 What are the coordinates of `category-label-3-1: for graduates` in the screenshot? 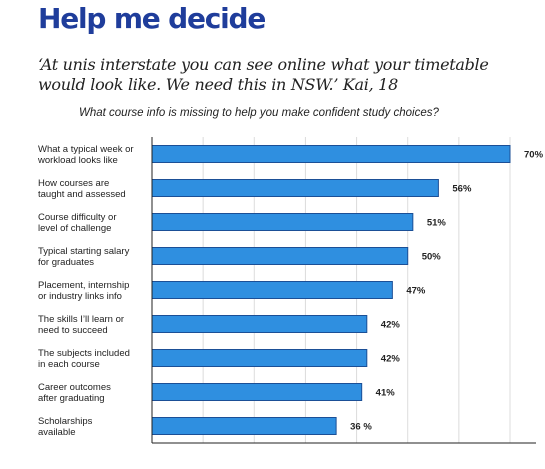 It's located at (66, 262).